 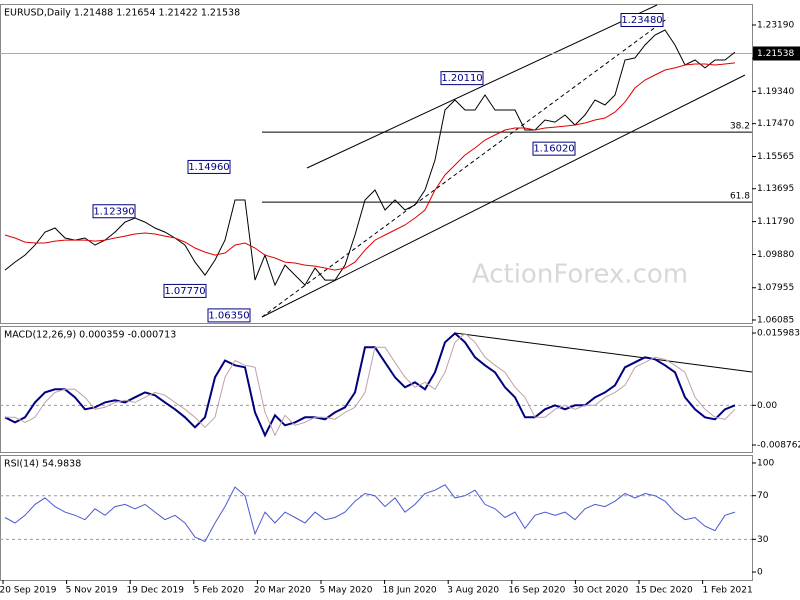 I want to click on annotation-label: 1.23480, so click(x=641, y=20).